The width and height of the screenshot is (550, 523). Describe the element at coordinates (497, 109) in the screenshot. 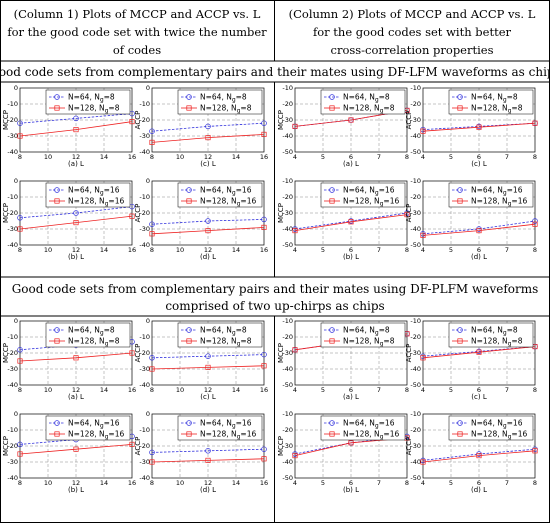

I see `legend-entry-2: N=128, Ng=8` at that location.